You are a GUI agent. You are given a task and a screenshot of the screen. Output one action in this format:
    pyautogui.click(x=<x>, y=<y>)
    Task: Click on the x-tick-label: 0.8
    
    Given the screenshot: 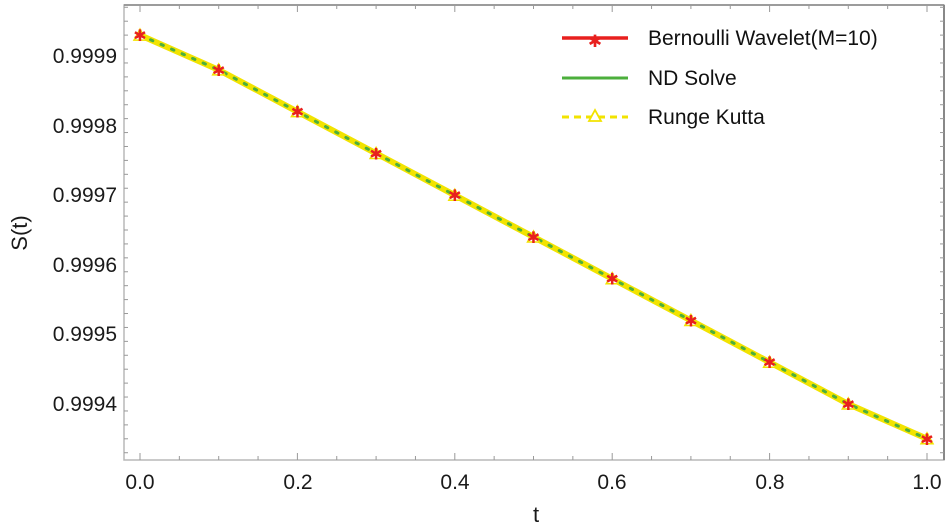 What is the action you would take?
    pyautogui.click(x=769, y=482)
    